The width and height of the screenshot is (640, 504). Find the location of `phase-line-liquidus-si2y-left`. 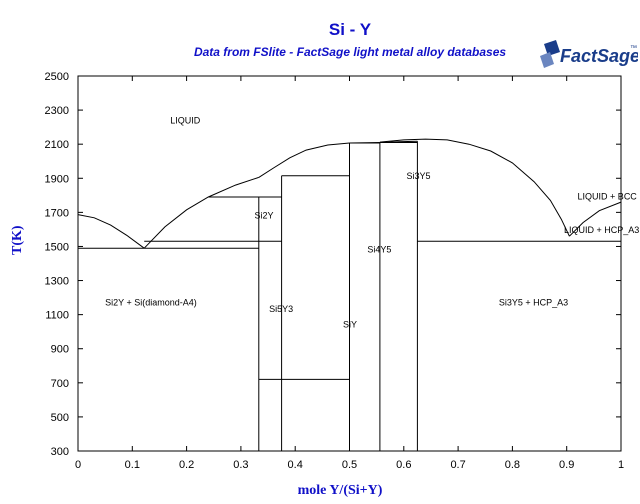

phase-line-liquidus-si2y-left is located at coordinates (201, 212).